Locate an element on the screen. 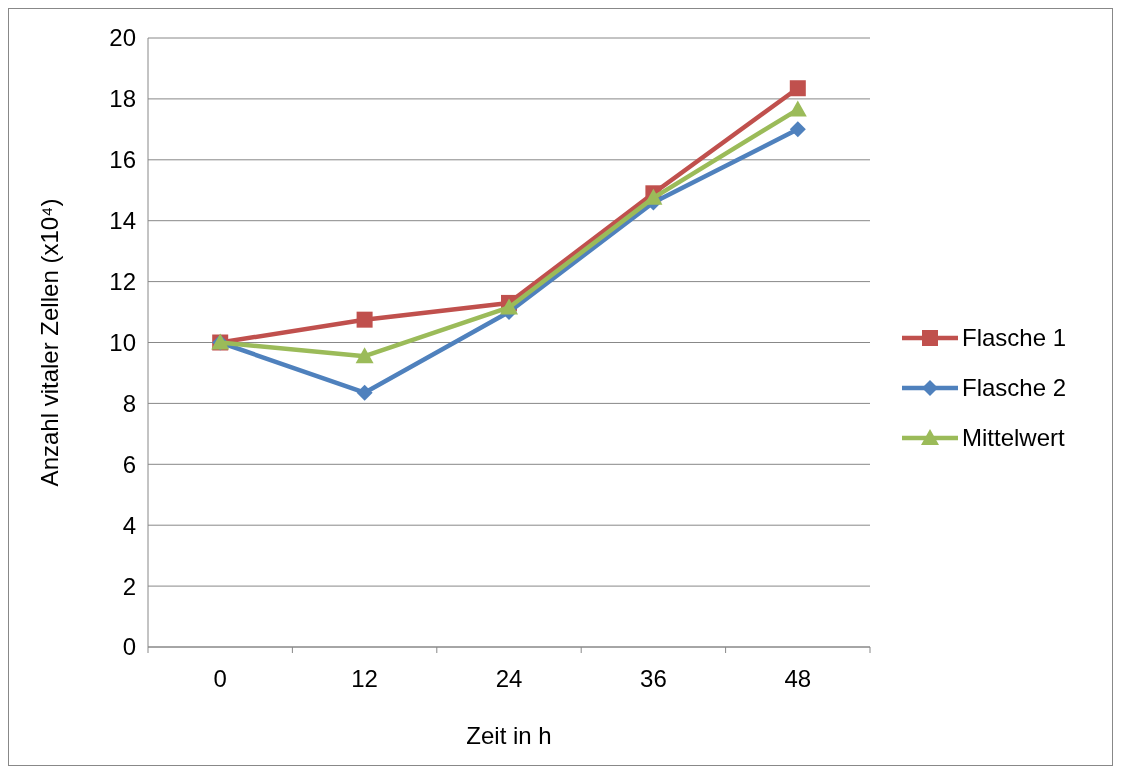  x-tick-label: 24 is located at coordinates (509, 678).